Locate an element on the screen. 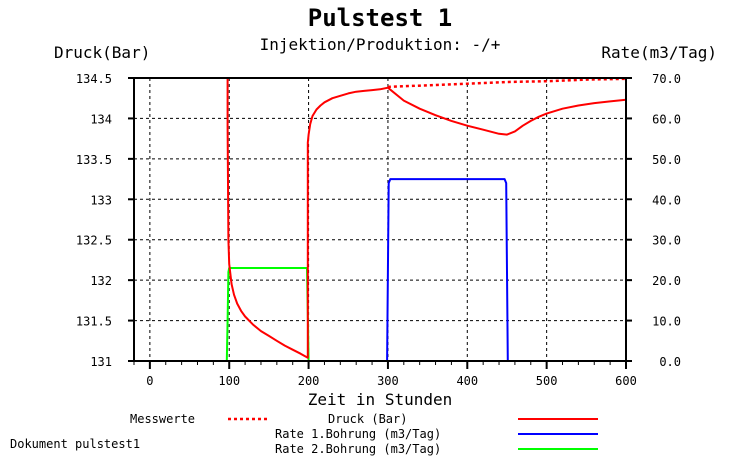  chart-subtitle: Injektion/Produktion: -/+ is located at coordinates (380, 44).